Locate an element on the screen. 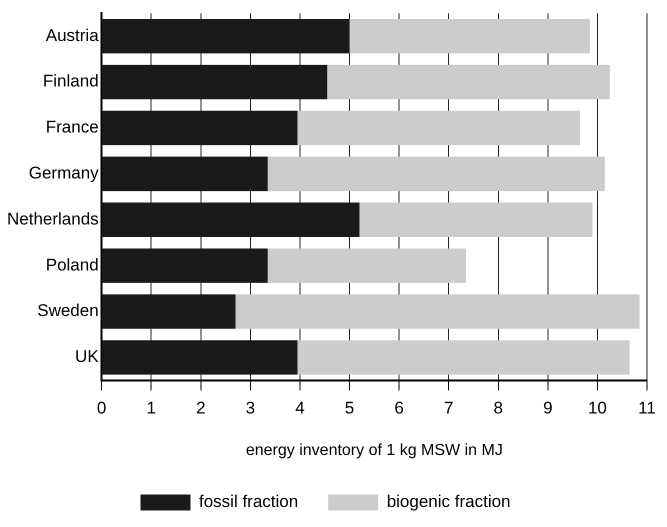 This screenshot has width=667, height=527. x-tick-label: 9 is located at coordinates (548, 408).